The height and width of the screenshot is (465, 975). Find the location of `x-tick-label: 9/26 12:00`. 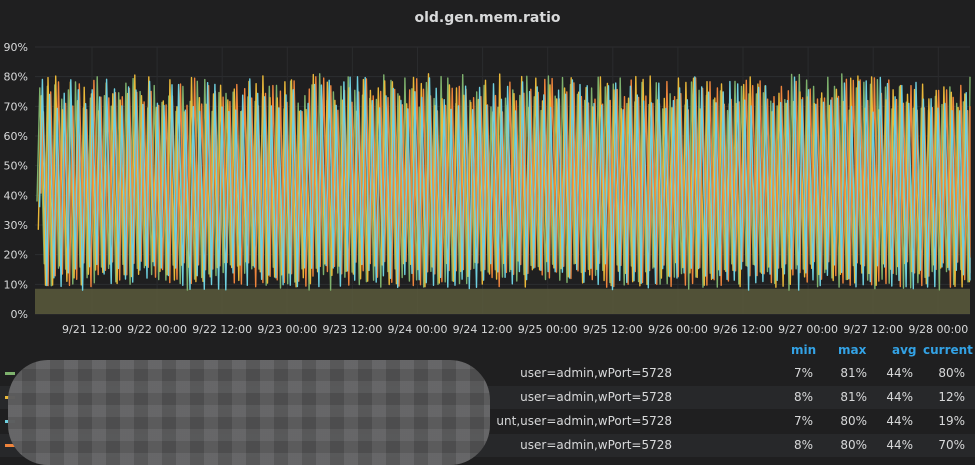

x-tick-label: 9/26 12:00 is located at coordinates (743, 329).